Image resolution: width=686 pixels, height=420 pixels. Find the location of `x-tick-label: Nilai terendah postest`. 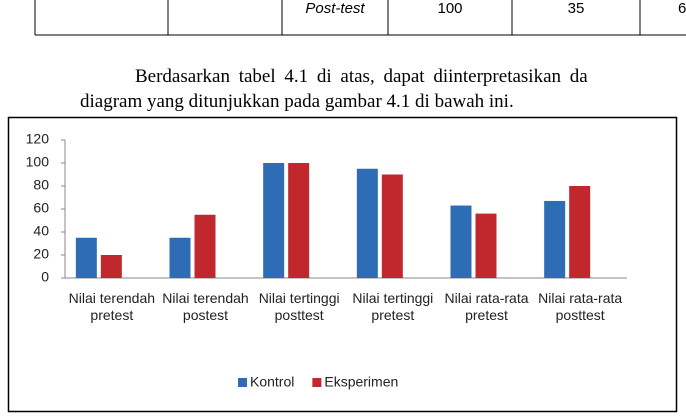

x-tick-label: Nilai terendah postest is located at coordinates (205, 306).